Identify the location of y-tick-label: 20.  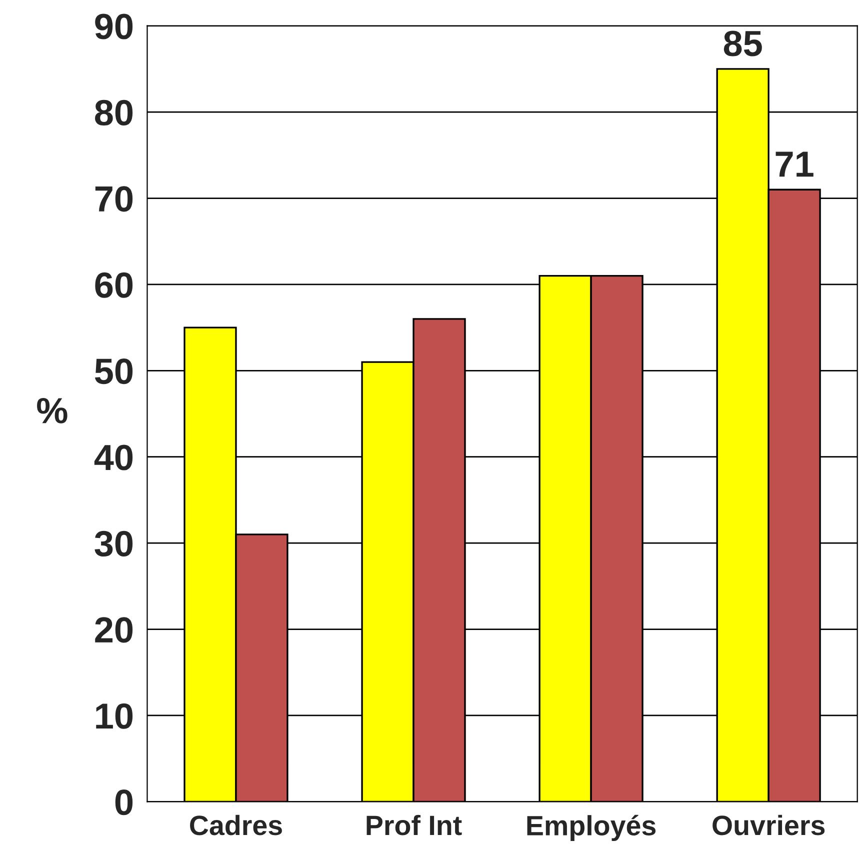
(114, 630).